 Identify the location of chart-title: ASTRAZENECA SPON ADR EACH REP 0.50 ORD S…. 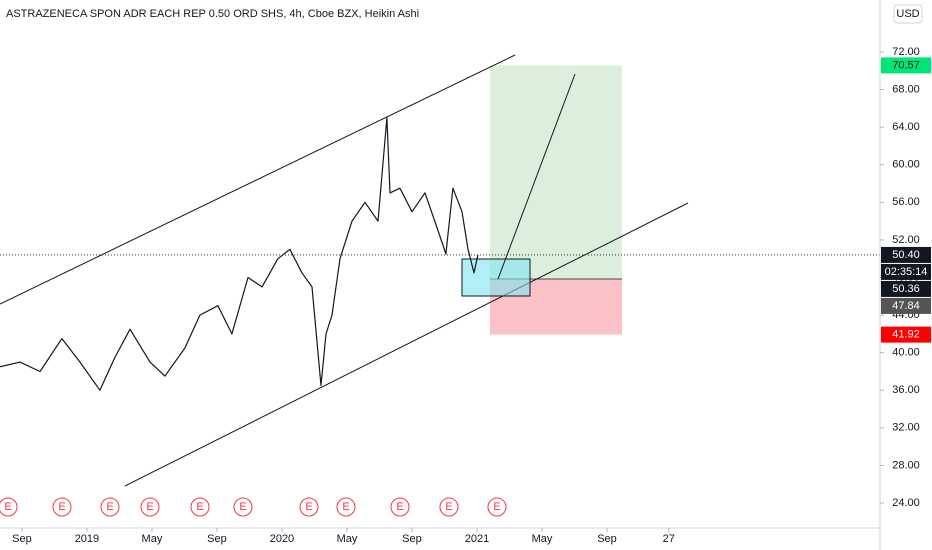
(212, 14).